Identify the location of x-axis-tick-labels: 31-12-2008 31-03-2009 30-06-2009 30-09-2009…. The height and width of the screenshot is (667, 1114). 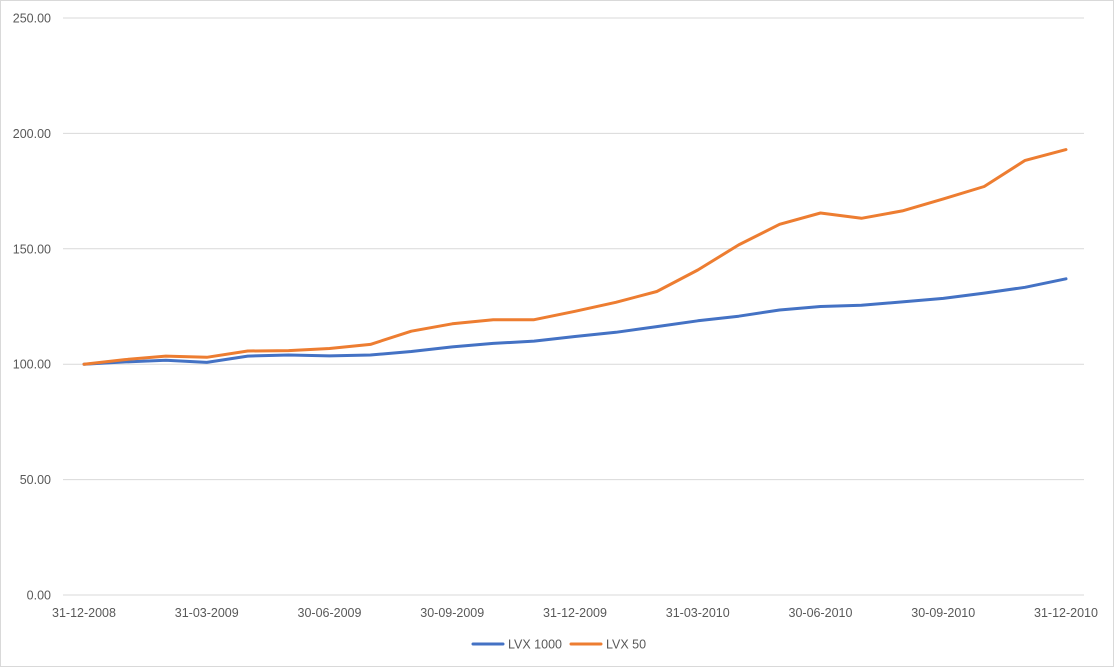
(575, 613).